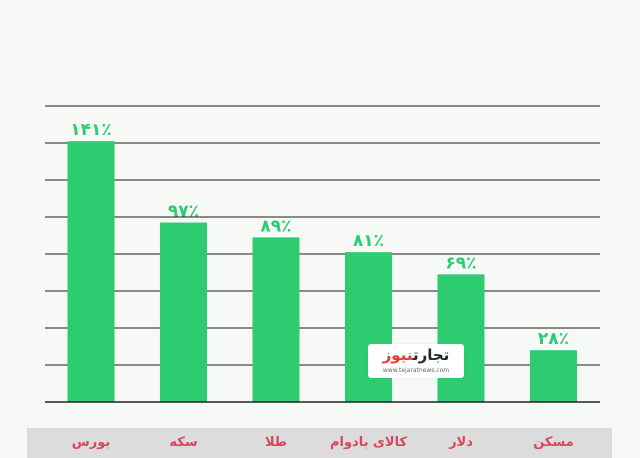 The width and height of the screenshot is (640, 458). Describe the element at coordinates (397, 355) in the screenshot. I see `watermark-logo-part2: نیوز` at that location.